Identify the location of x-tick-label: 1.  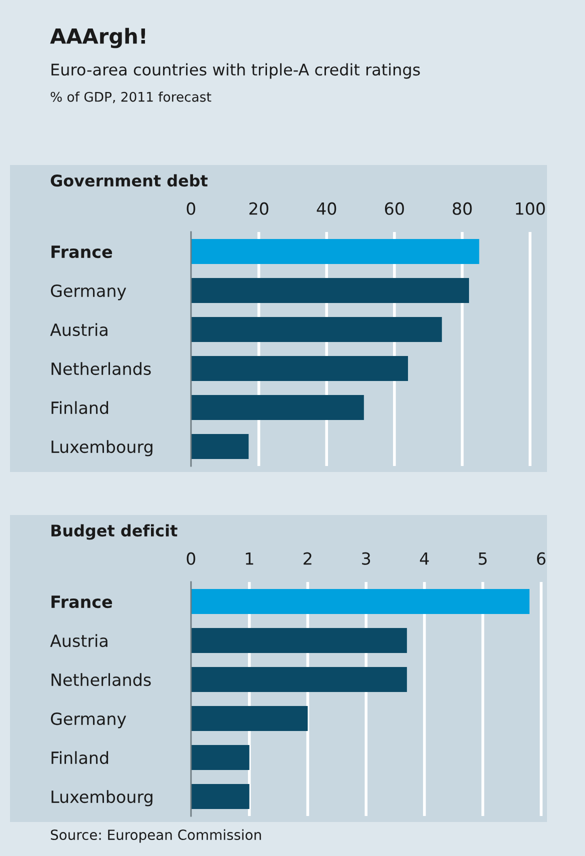
(250, 558).